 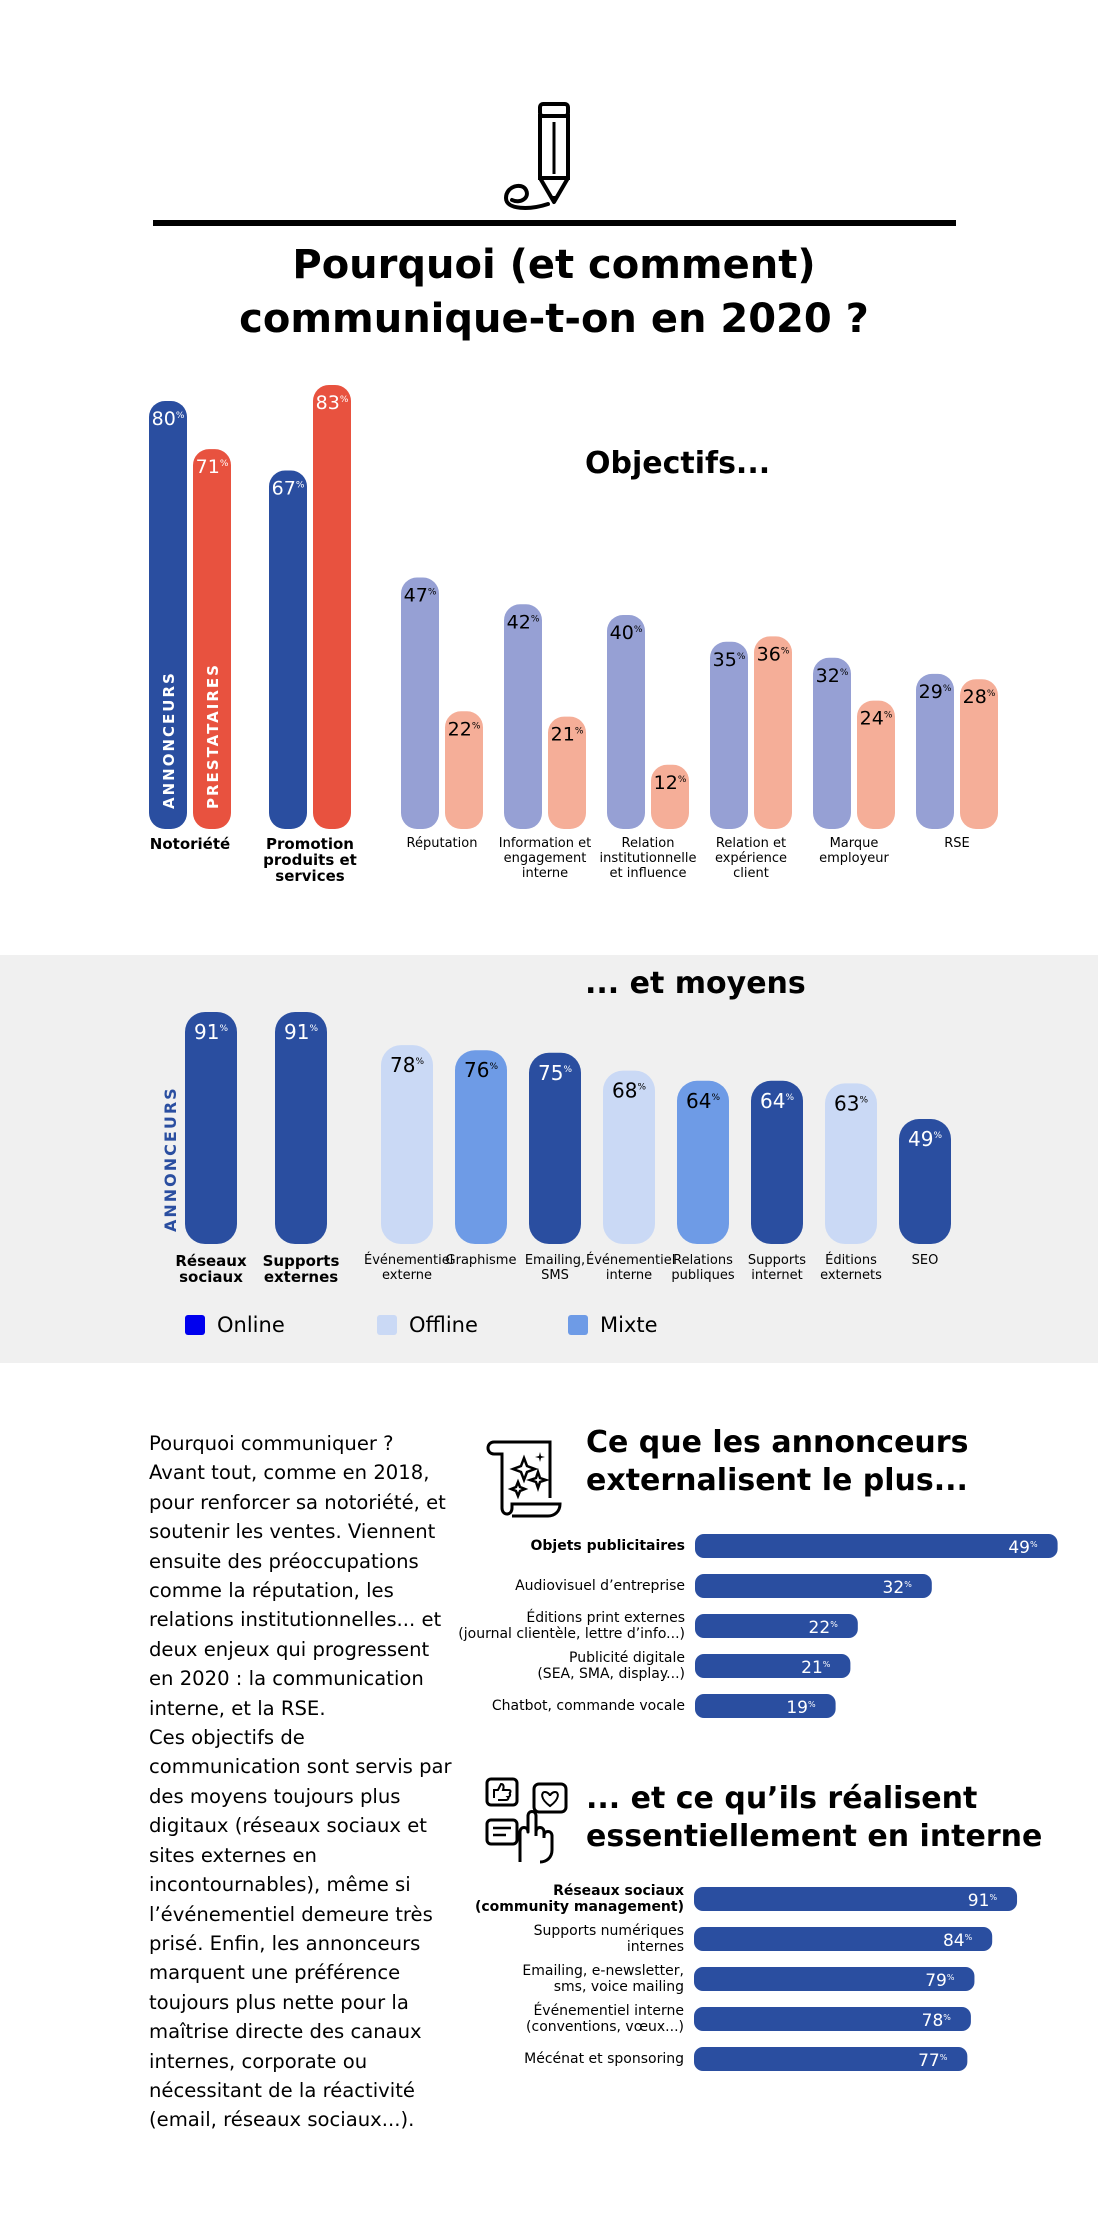 I want to click on legend-online: Online, so click(x=235, y=1325).